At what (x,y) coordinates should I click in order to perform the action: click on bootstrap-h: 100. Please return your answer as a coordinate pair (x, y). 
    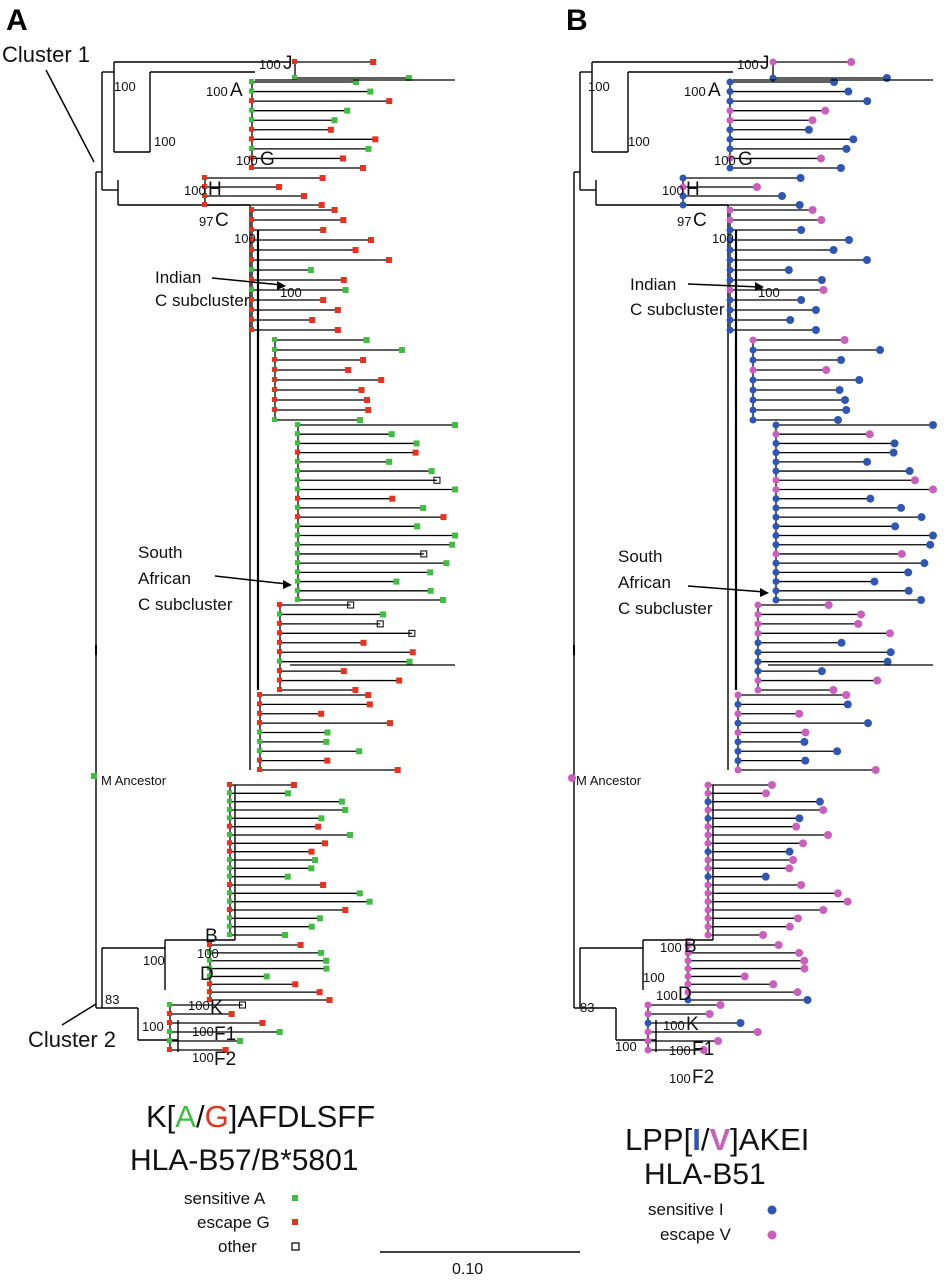
    Looking at the image, I should click on (195, 190).